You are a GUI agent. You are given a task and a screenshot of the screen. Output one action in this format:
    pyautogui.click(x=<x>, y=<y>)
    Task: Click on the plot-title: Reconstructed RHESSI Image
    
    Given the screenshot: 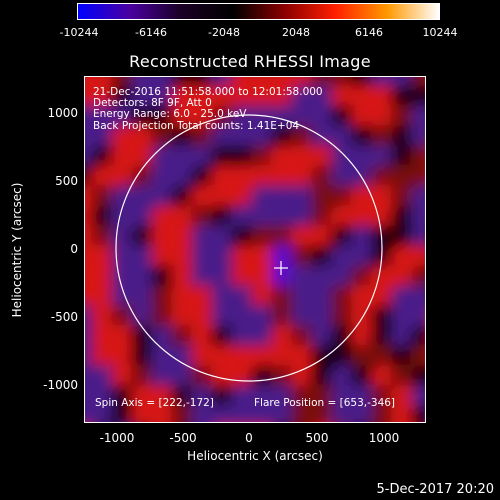 What is the action you would take?
    pyautogui.click(x=250, y=61)
    